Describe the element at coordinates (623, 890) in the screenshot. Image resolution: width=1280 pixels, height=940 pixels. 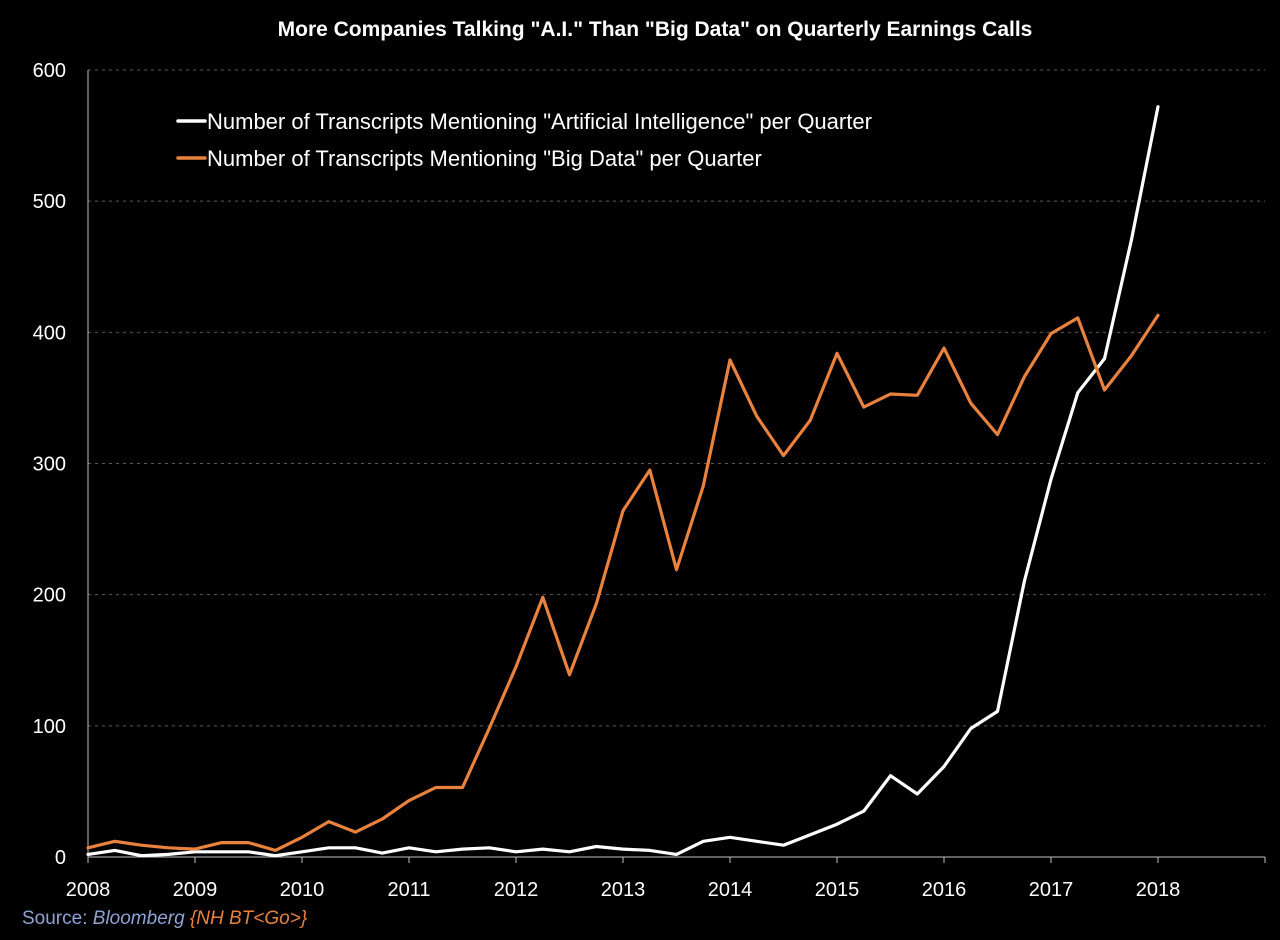
I see `x-tick-label-2013: 2013` at that location.